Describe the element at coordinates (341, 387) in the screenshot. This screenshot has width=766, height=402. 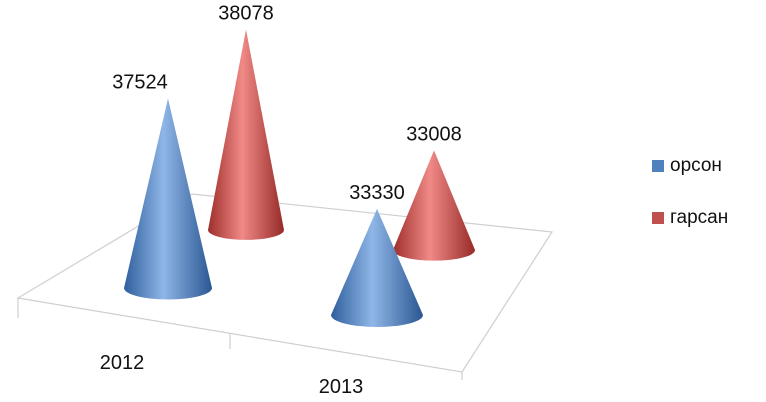
I see `x-tick-label: 2013` at that location.